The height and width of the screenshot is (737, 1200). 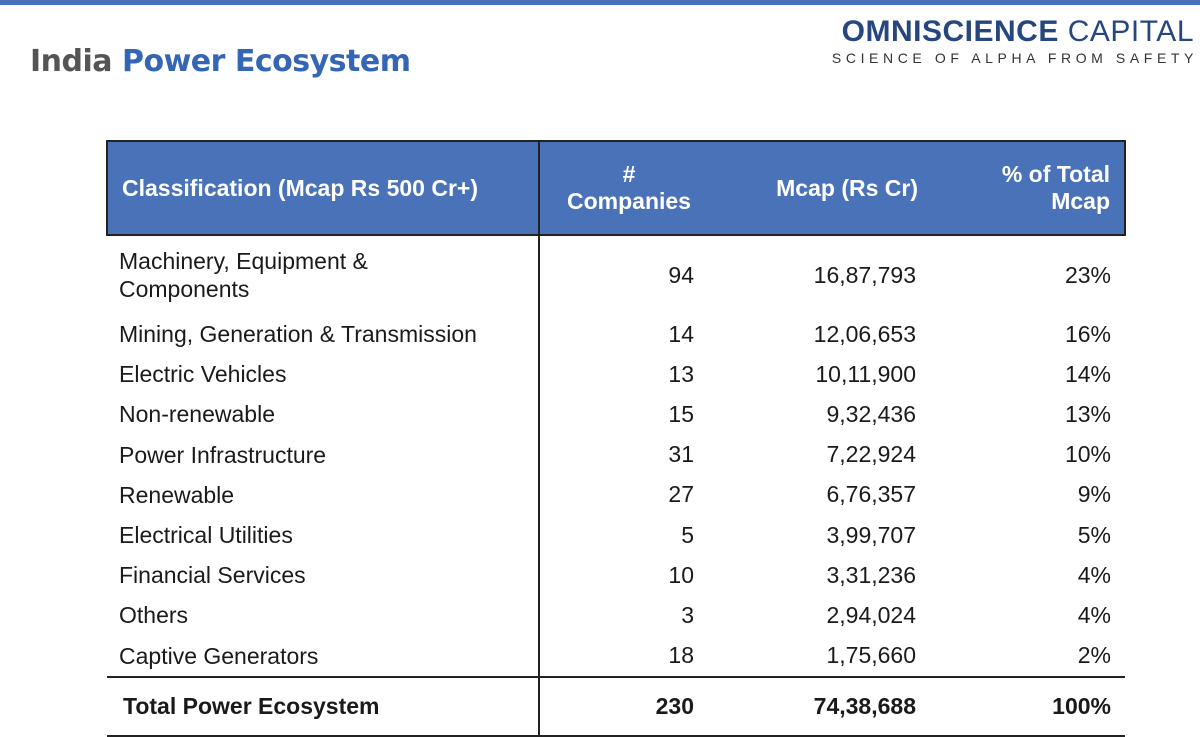 I want to click on row-pct: 14%, so click(x=1087, y=373).